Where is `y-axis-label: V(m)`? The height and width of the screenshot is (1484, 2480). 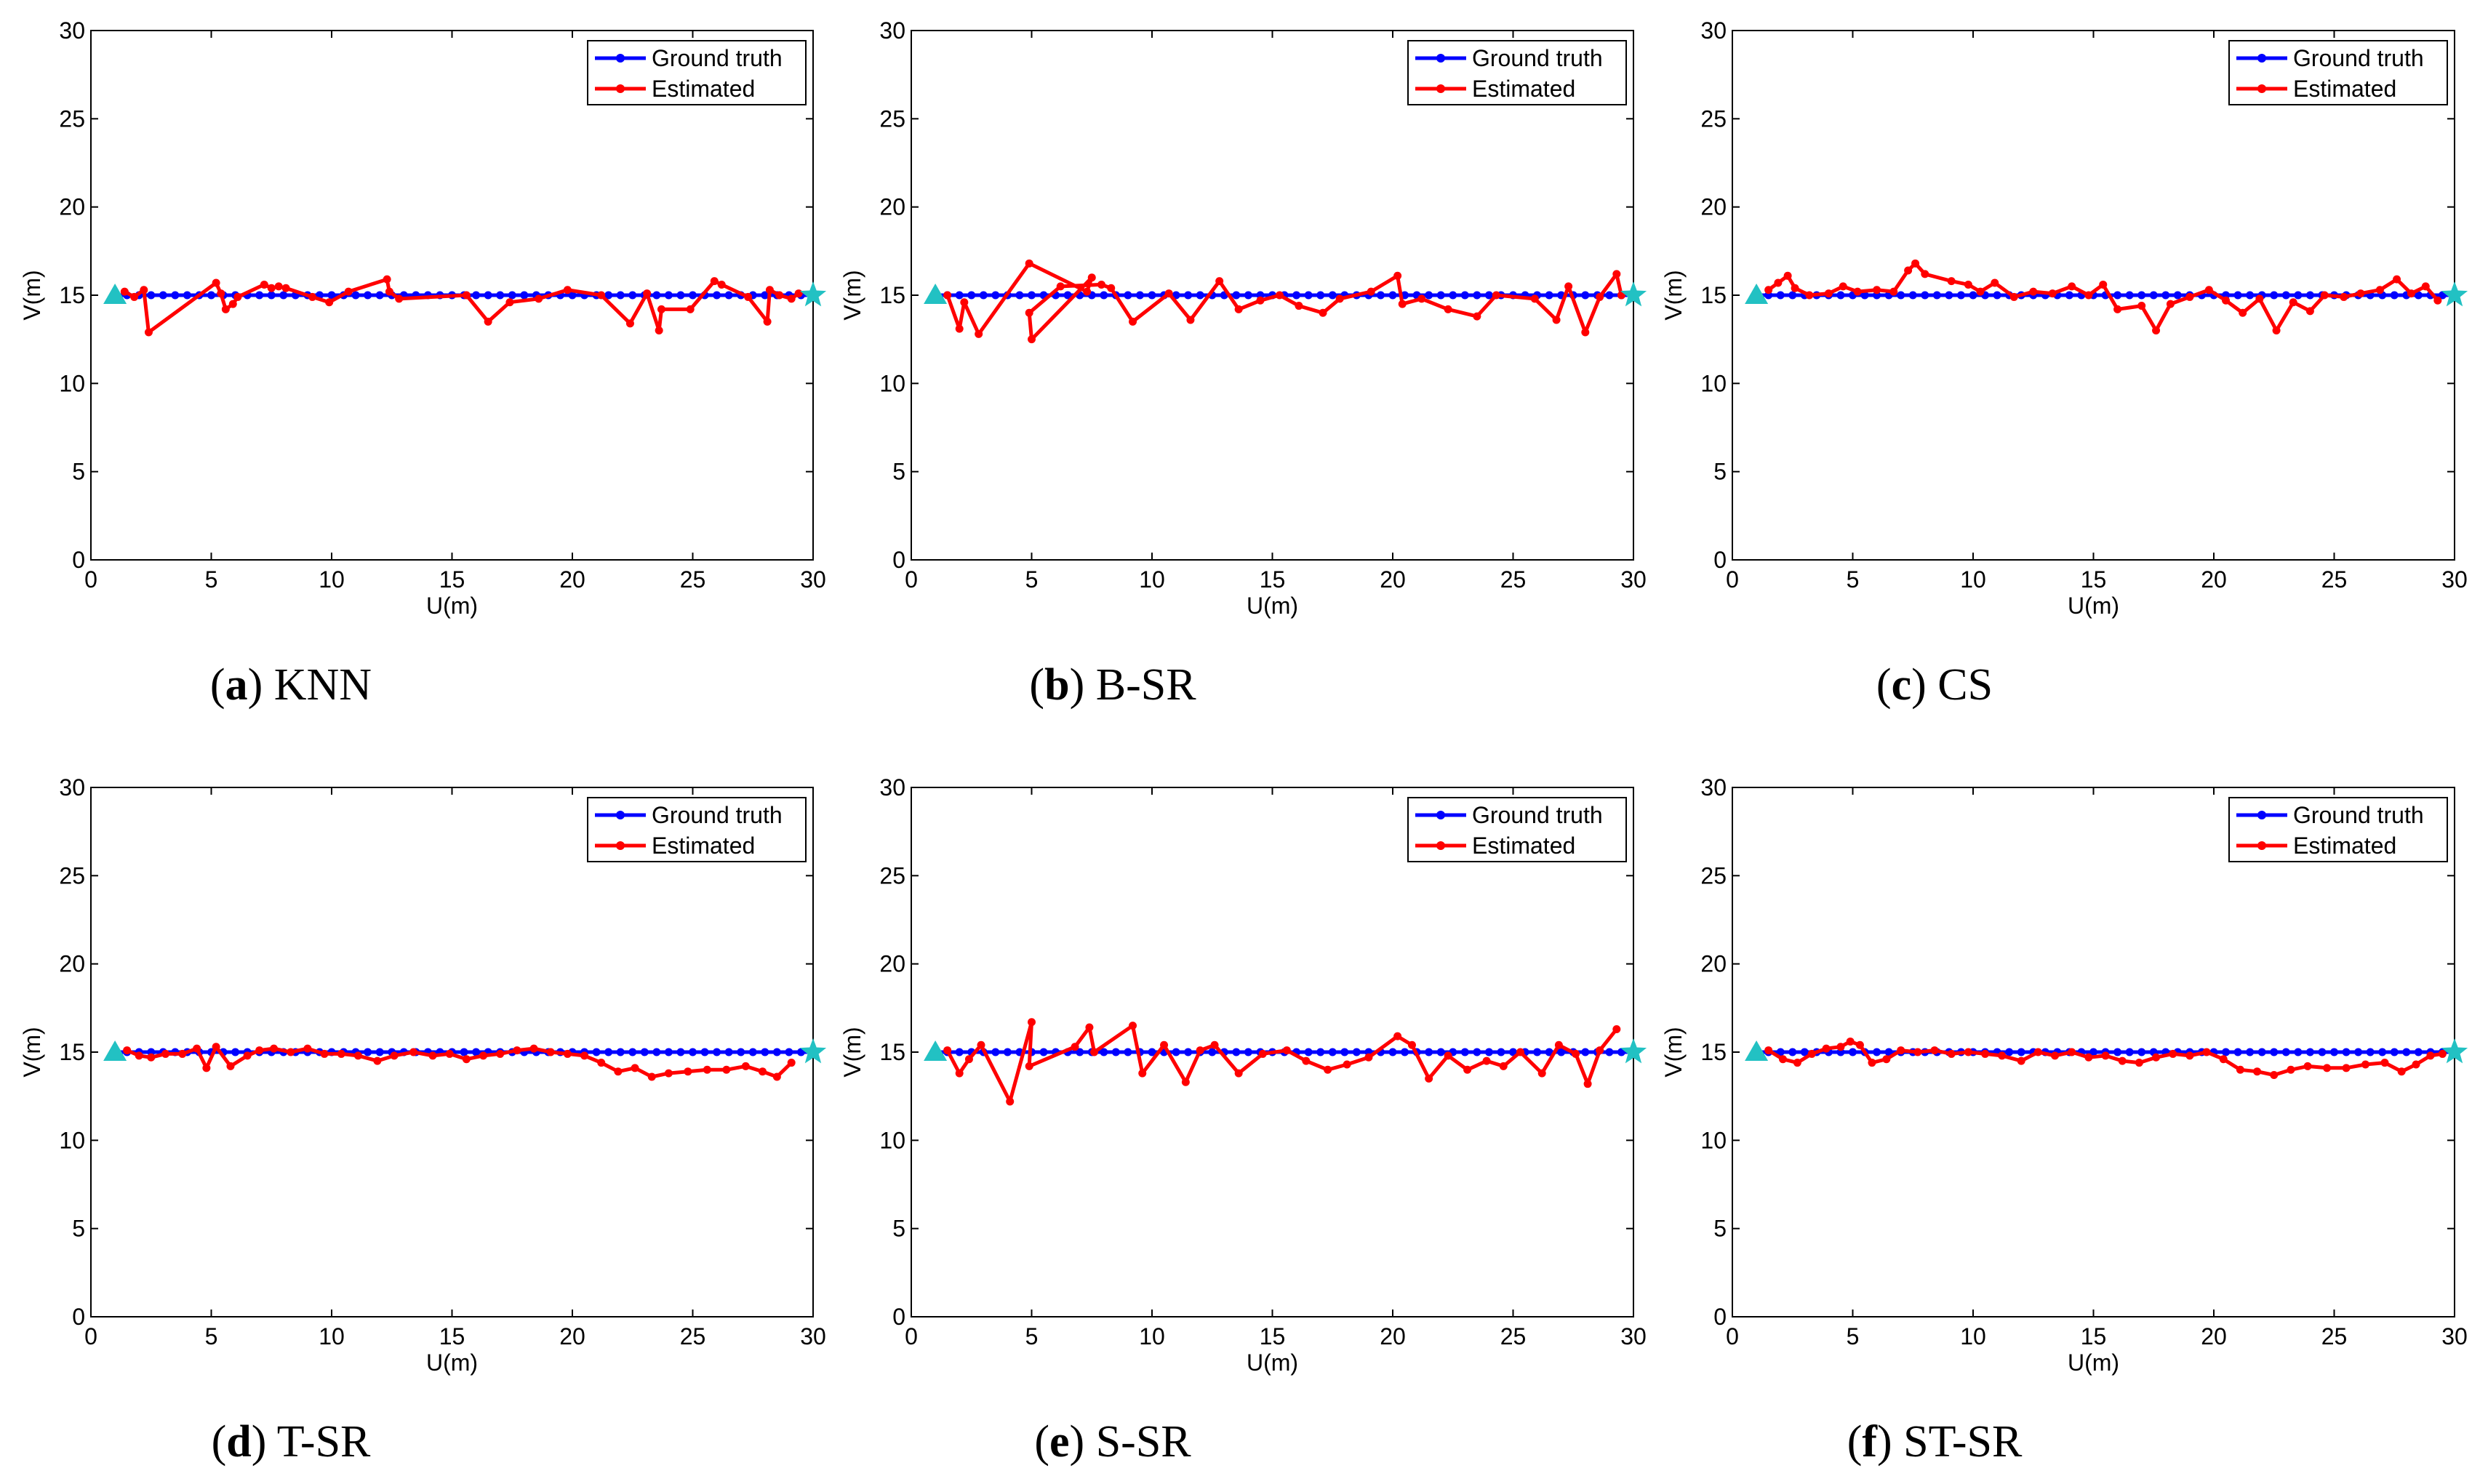 y-axis-label: V(m) is located at coordinates (32, 1052).